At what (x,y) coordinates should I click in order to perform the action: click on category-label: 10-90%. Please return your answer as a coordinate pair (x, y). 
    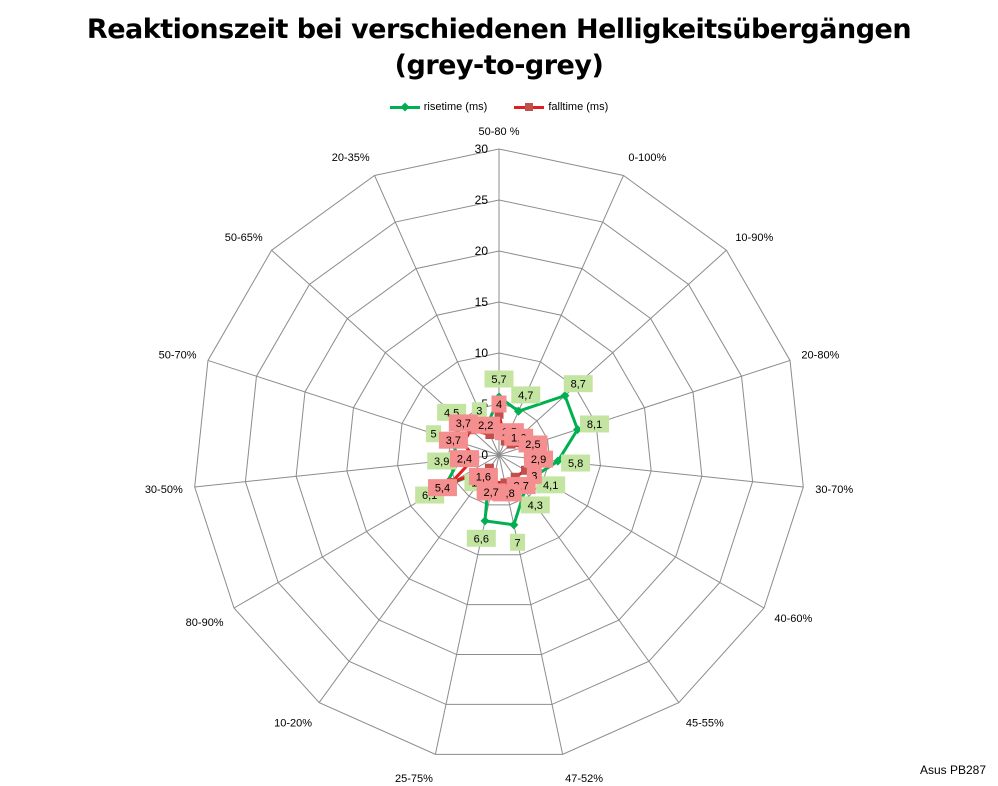
    Looking at the image, I should click on (754, 238).